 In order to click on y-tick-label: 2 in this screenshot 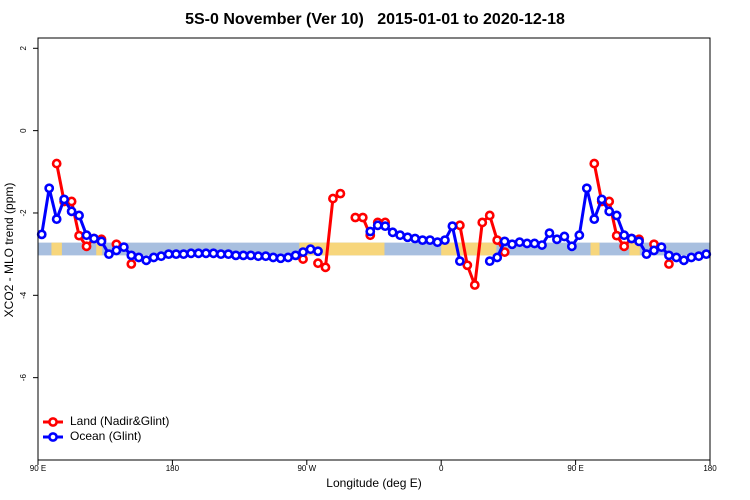, I will do `click(23, 48)`.